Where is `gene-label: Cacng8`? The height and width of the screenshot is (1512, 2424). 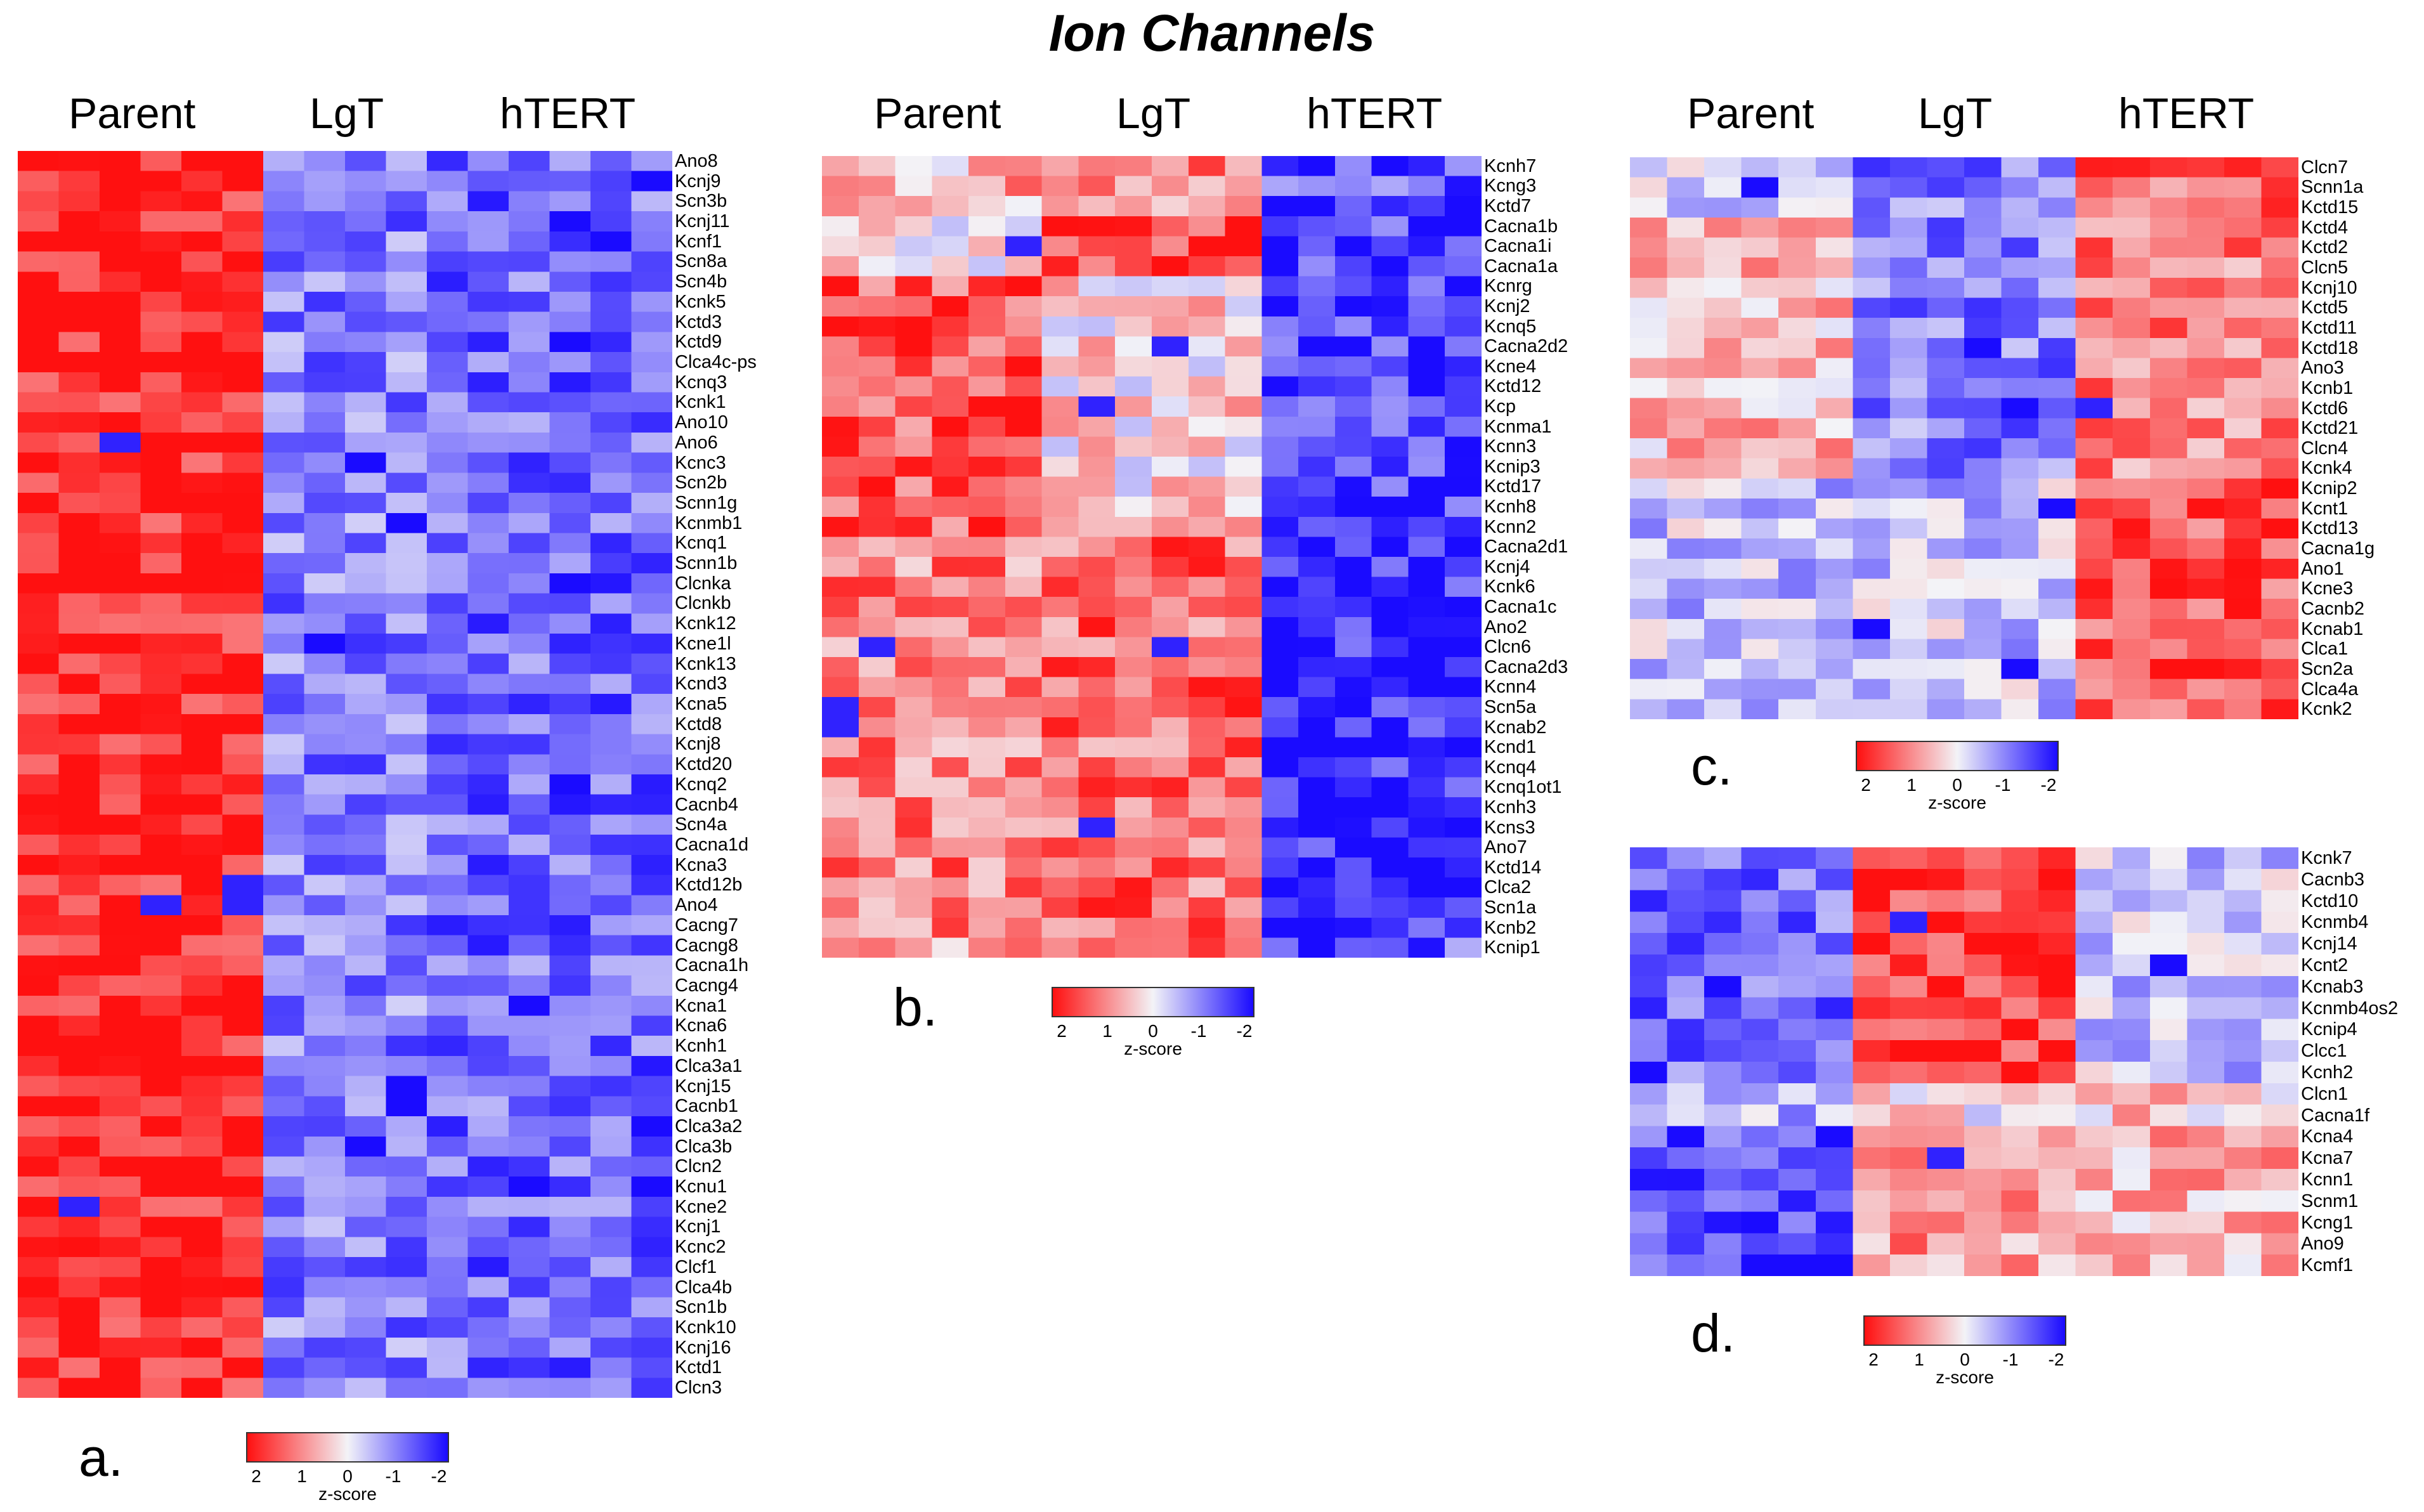 gene-label: Cacng8 is located at coordinates (707, 946).